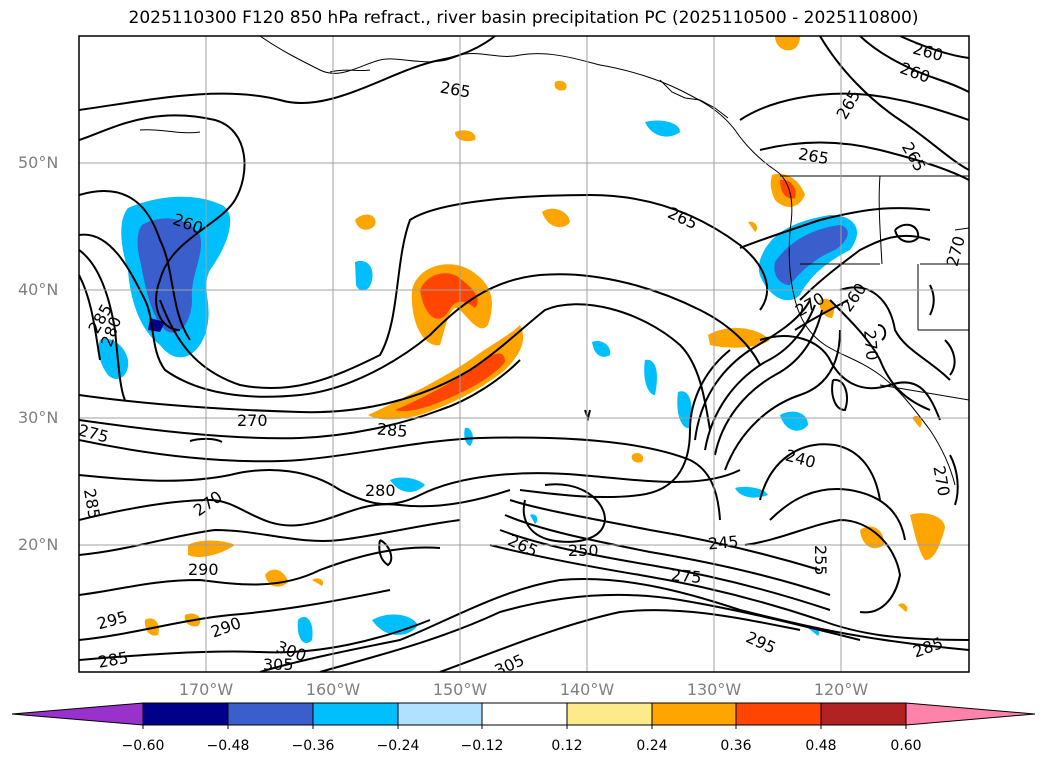  I want to click on contour-label: 290, so click(203, 569).